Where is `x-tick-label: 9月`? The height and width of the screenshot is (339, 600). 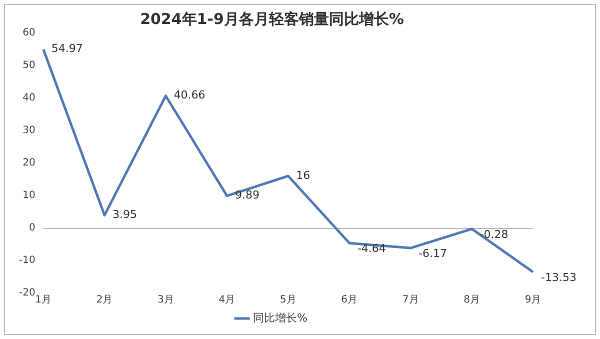
x-tick-label: 9月 is located at coordinates (533, 300).